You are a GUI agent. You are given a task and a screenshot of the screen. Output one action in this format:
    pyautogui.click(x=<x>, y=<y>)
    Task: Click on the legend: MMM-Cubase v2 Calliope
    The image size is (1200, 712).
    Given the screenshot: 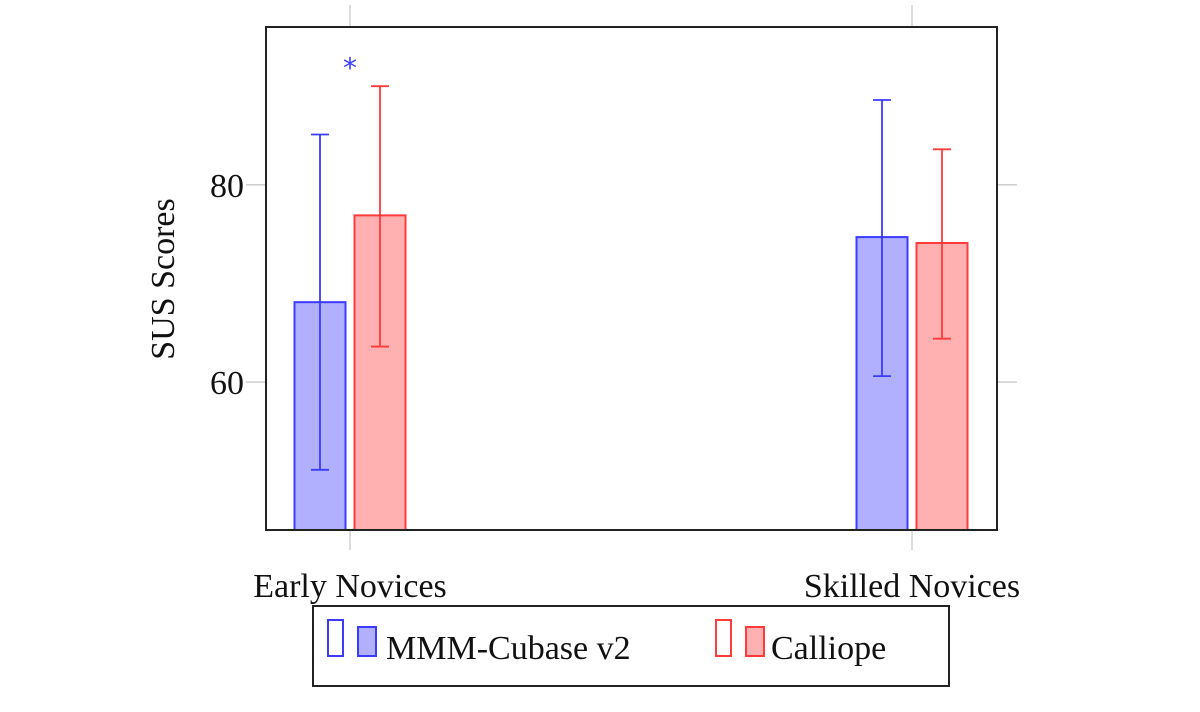 What is the action you would take?
    pyautogui.click(x=631, y=646)
    